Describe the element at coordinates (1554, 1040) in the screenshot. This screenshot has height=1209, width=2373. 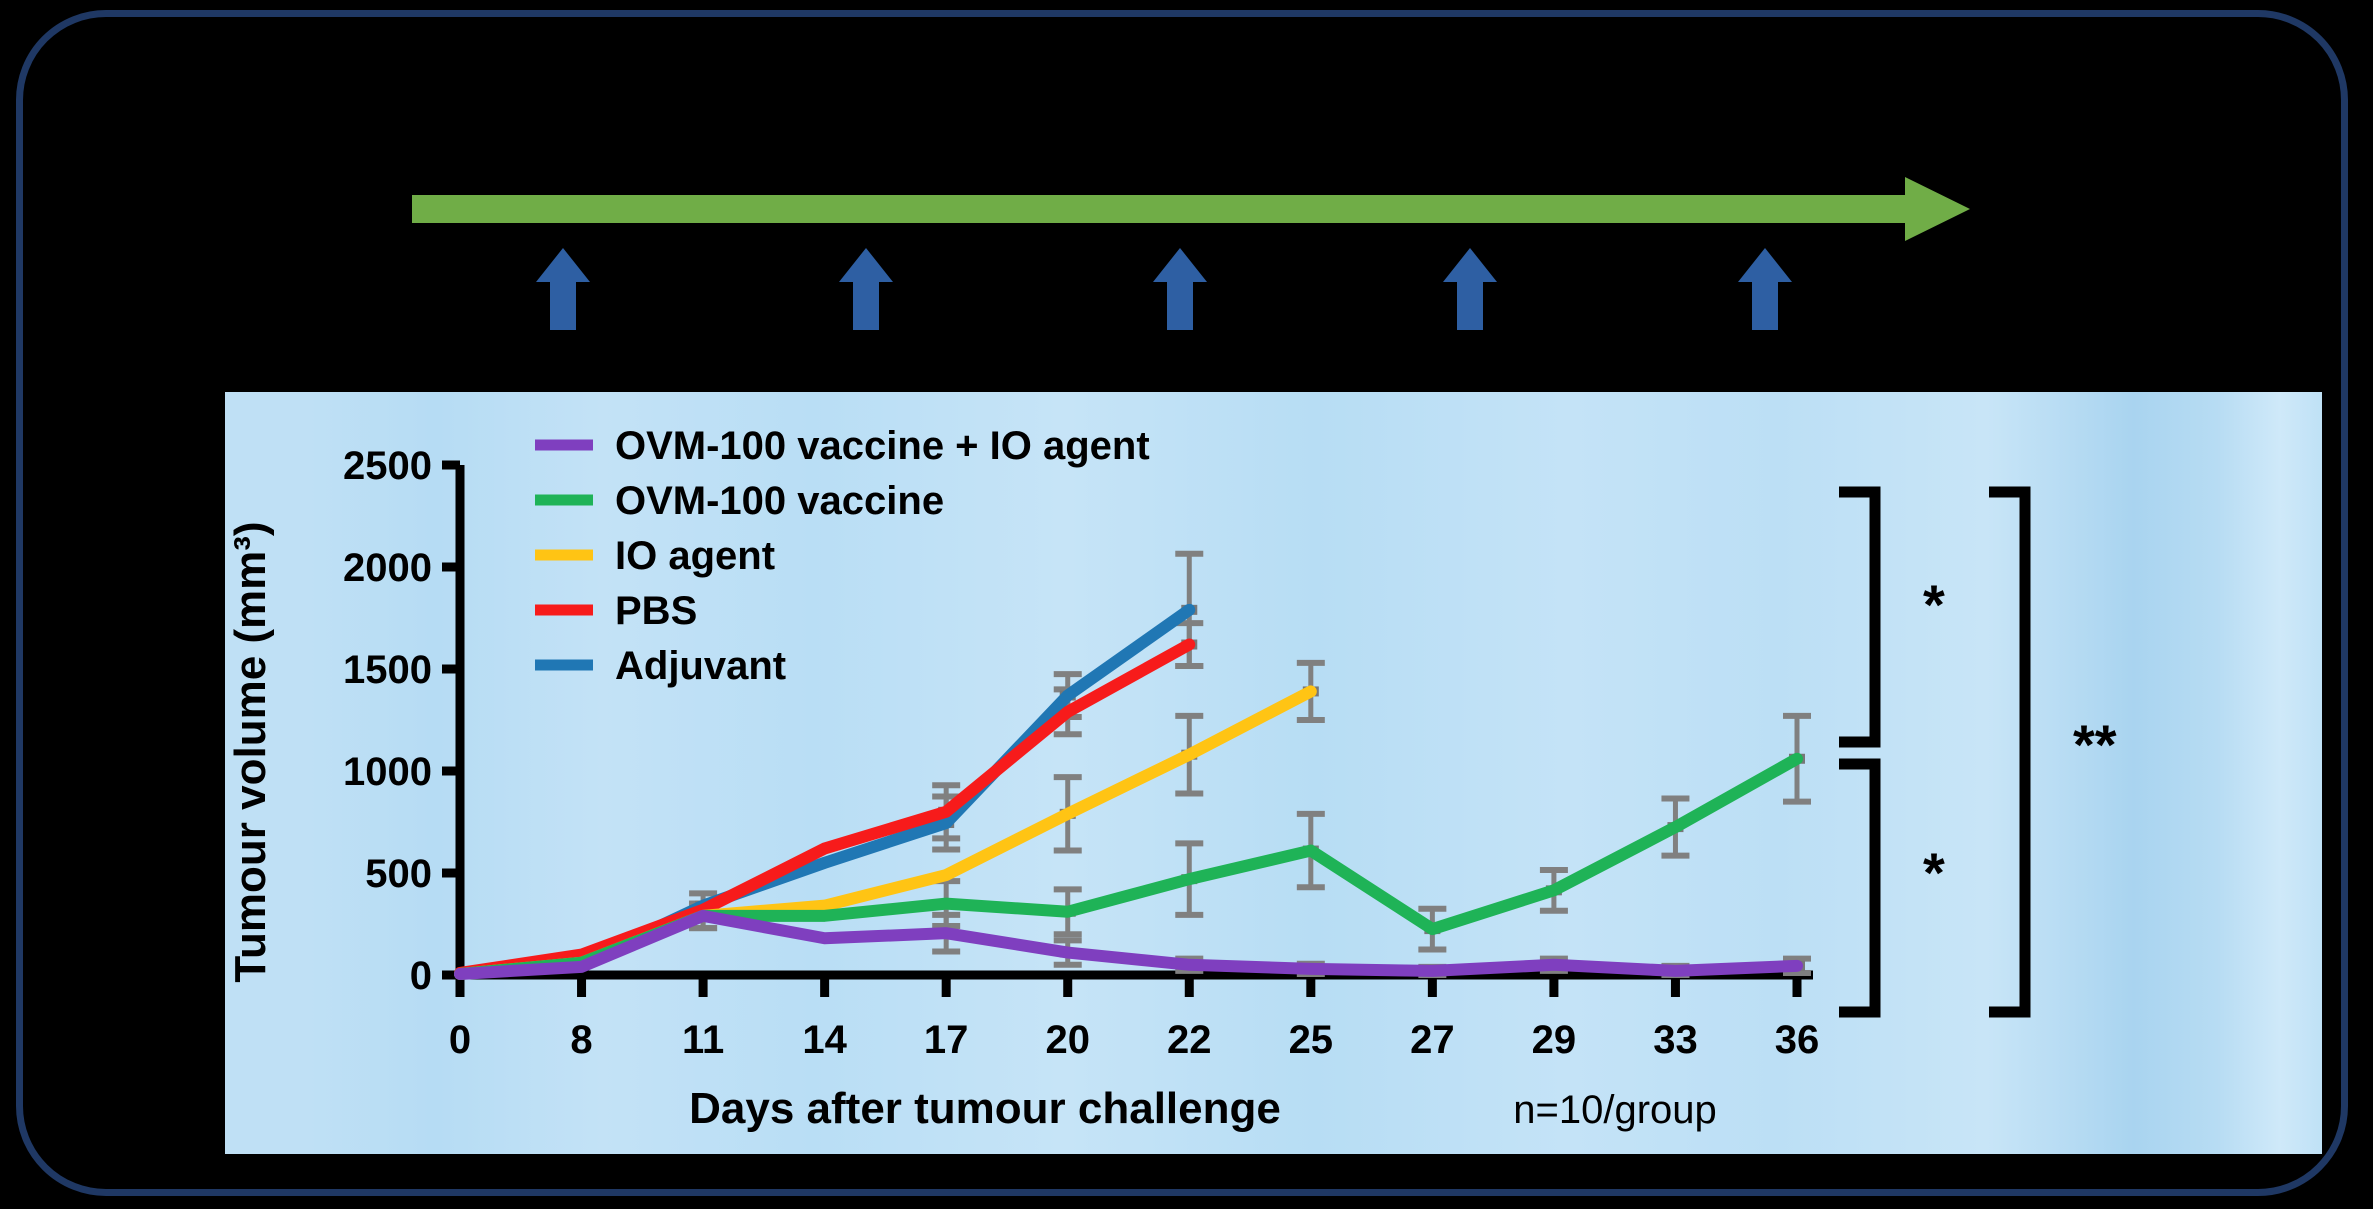
I see `x-tick-label: 29` at that location.